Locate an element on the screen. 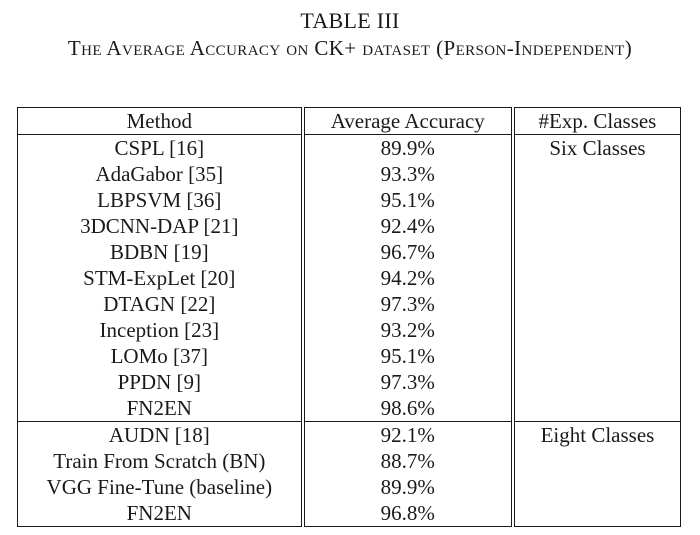 This screenshot has width=700, height=535. table-row: DTAGN [22] 97.3% is located at coordinates (349, 304).